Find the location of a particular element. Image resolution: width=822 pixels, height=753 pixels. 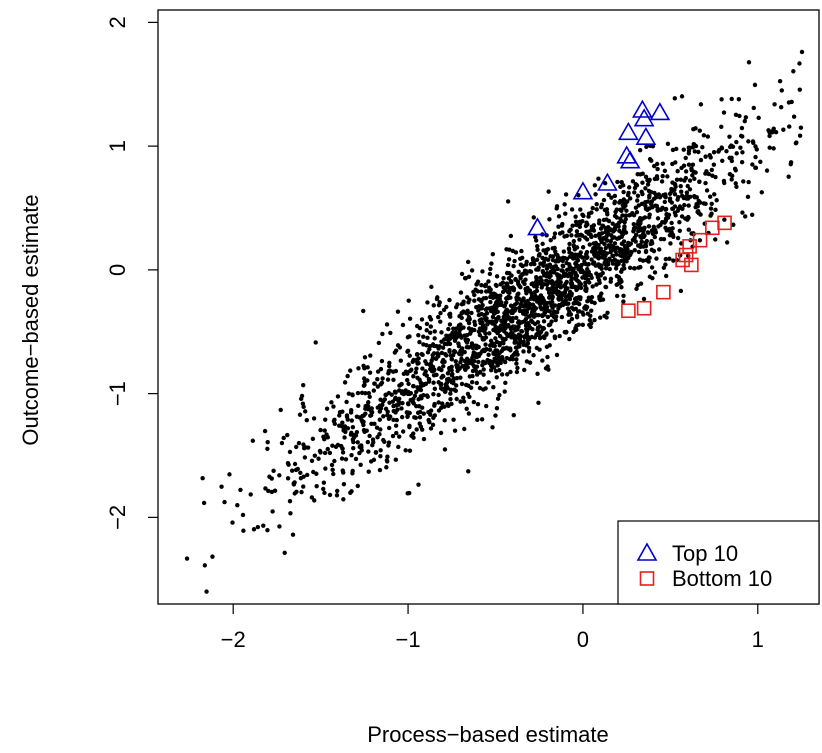

bottom-10-point is located at coordinates (644, 308).